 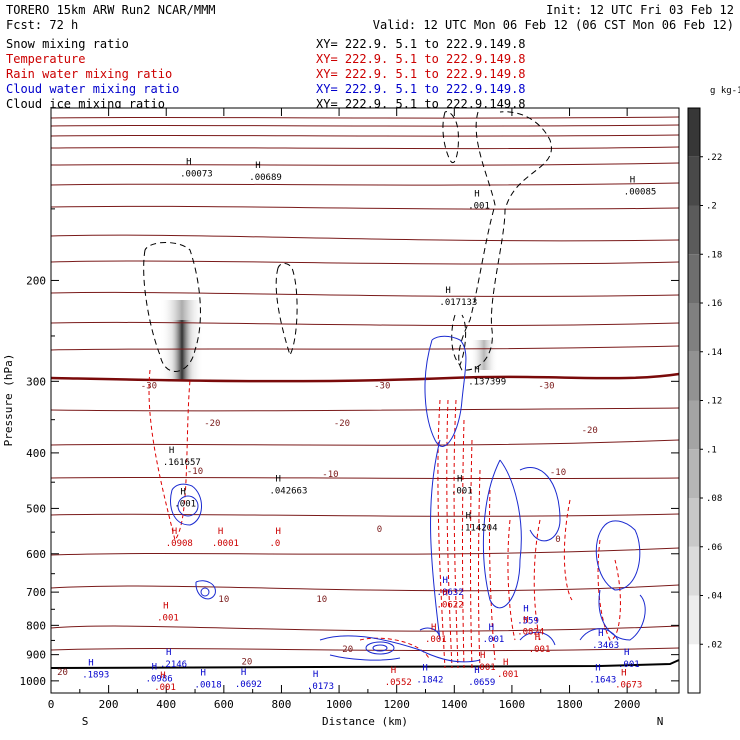 I want to click on maximum-value-label: .0673, so click(x=628, y=686).